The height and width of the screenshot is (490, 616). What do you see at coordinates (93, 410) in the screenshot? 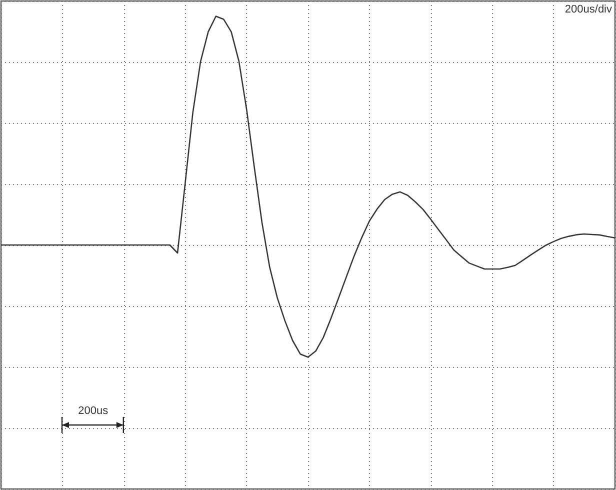
I see `text: 200us` at bounding box center [93, 410].